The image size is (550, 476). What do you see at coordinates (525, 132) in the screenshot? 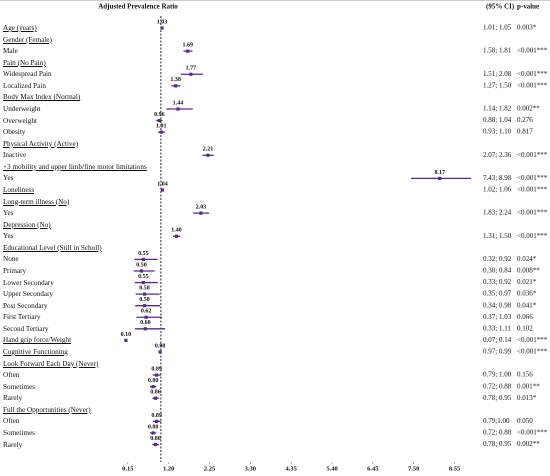
I see `p-value: 0.817` at bounding box center [525, 132].